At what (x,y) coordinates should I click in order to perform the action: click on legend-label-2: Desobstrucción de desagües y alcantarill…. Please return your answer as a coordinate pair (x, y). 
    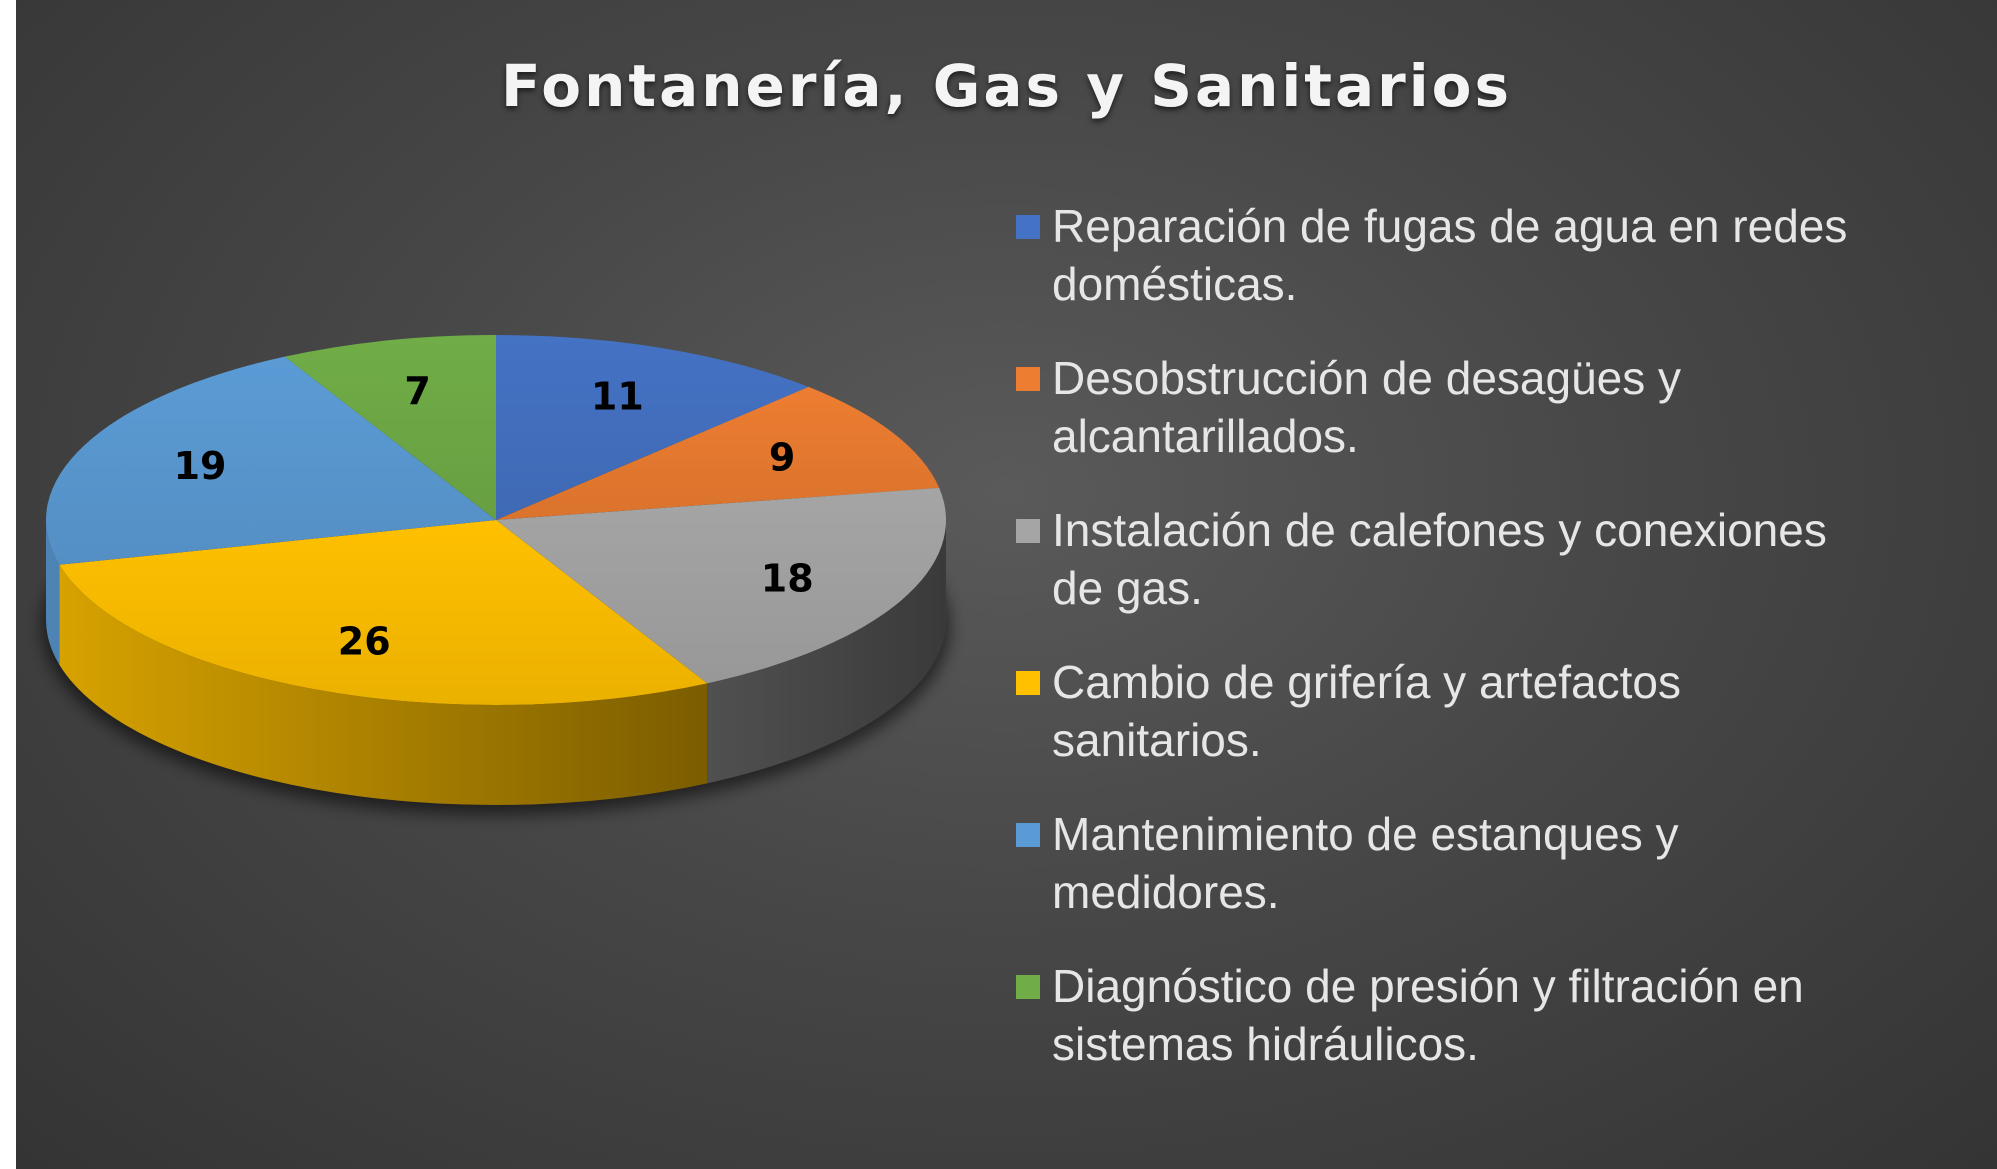
    Looking at the image, I should click on (1367, 407).